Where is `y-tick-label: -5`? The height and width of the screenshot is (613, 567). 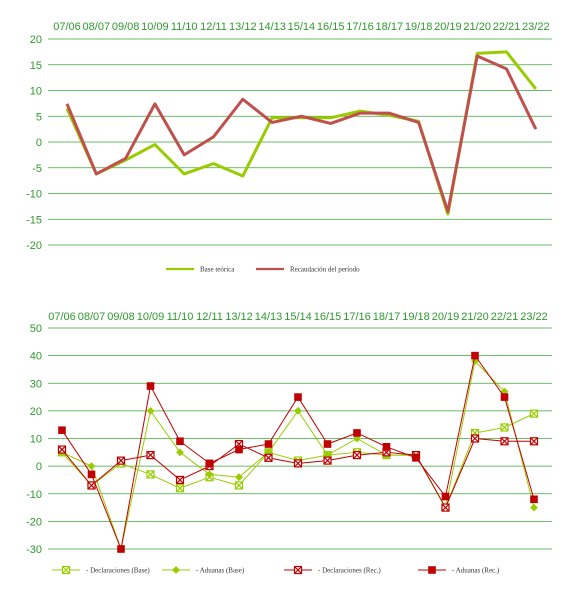
y-tick-label: -5 is located at coordinates (37, 169).